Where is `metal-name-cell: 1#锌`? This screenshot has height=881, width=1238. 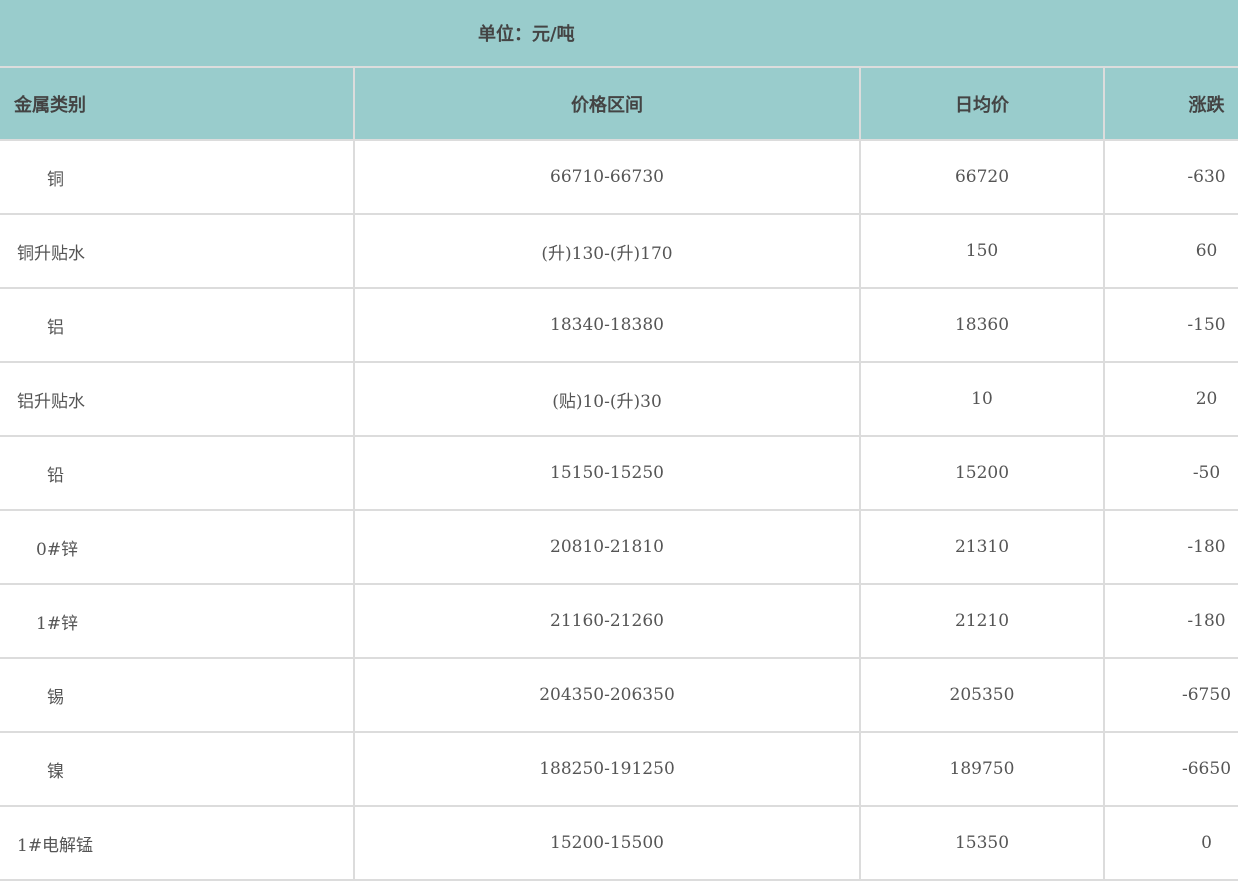 metal-name-cell: 1#锌 is located at coordinates (177, 621).